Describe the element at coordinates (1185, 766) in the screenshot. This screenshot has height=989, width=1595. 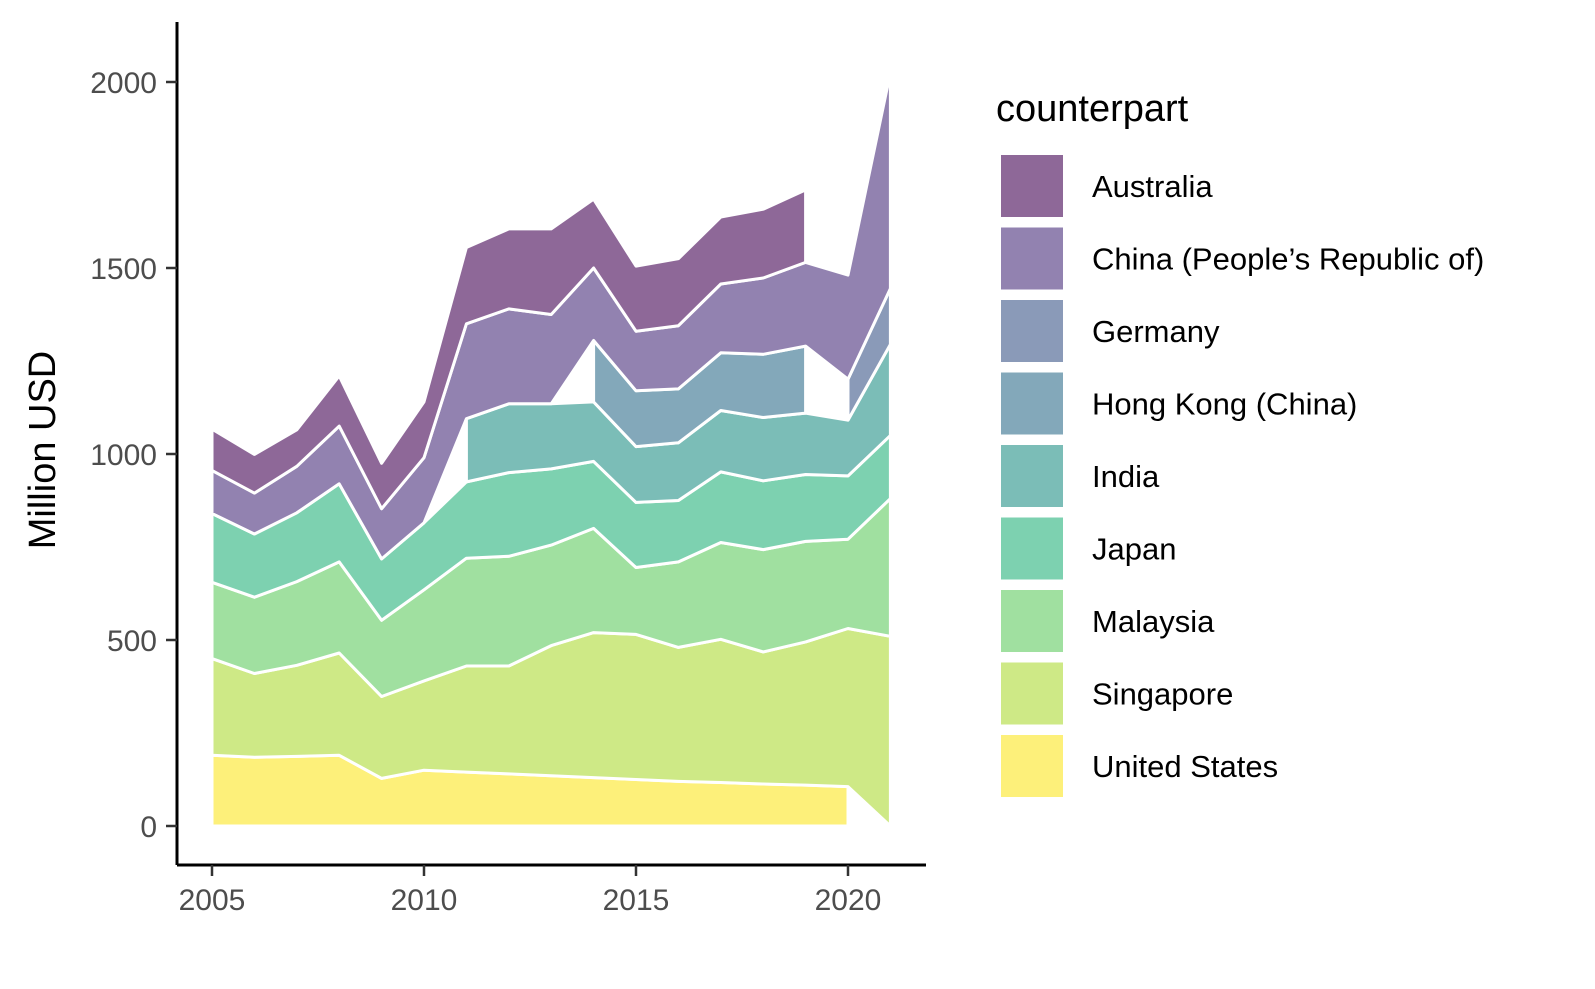
I see `legend-label-united-states: United States` at that location.